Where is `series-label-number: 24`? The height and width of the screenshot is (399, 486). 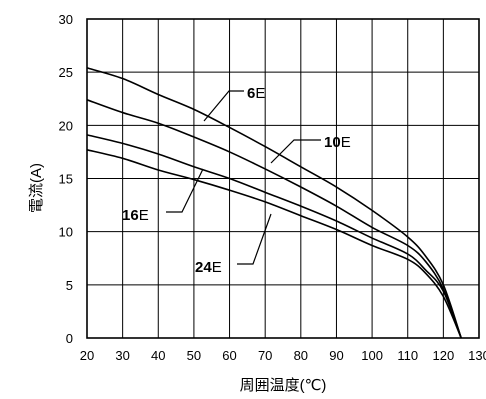 series-label-number: 24 is located at coordinates (203, 267).